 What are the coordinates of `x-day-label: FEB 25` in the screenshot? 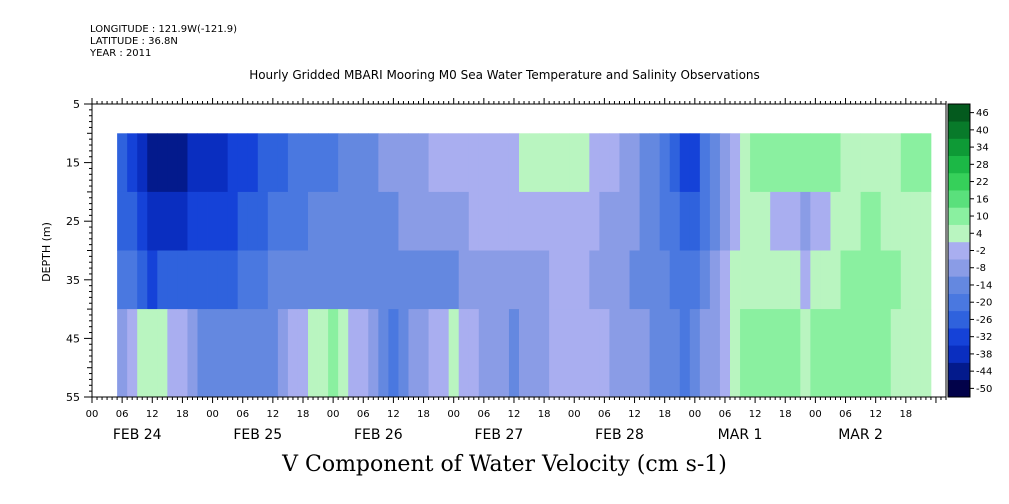 It's located at (257, 435).